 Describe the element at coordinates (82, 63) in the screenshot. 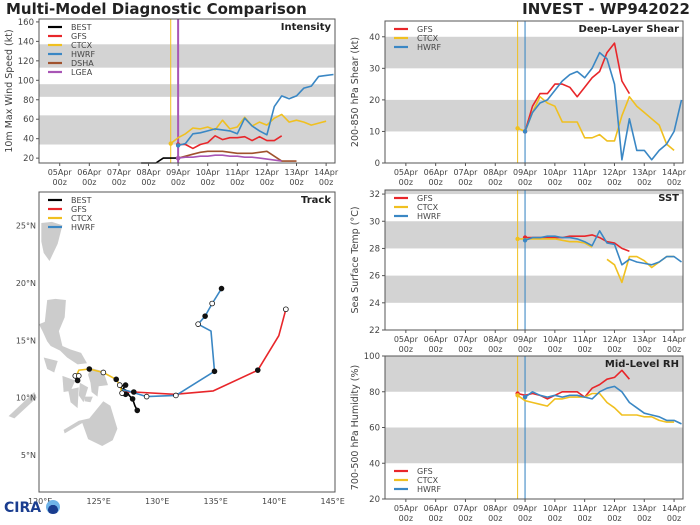

I see `legend-label: DSHA` at that location.